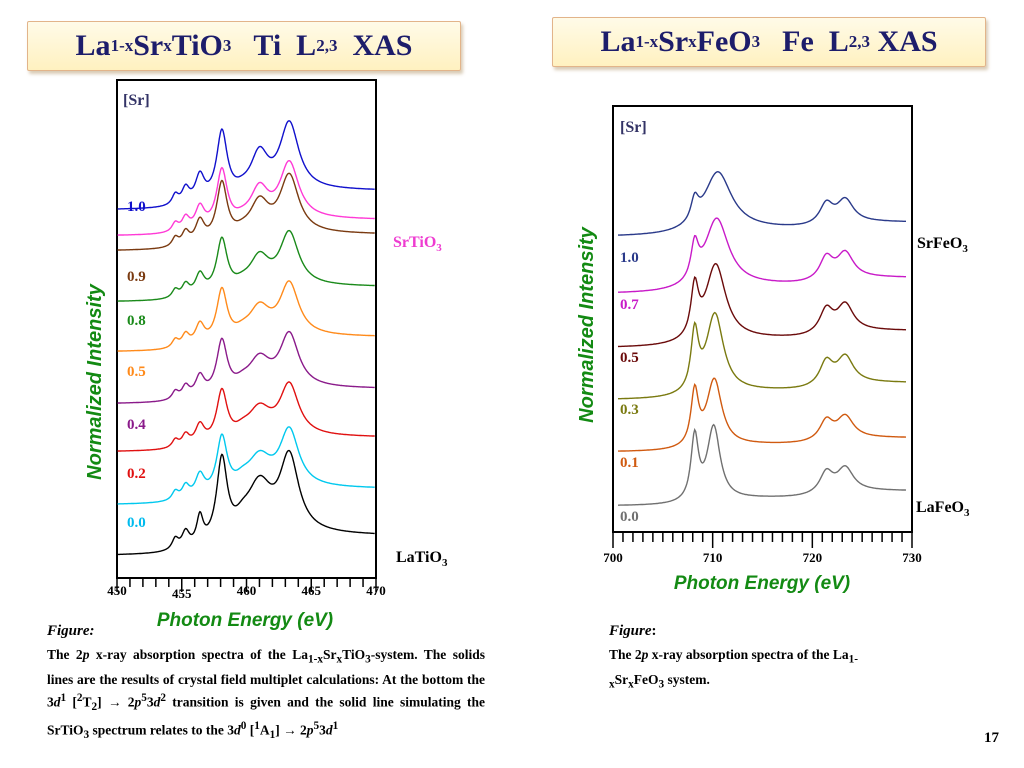 Image resolution: width=1024 pixels, height=768 pixels. What do you see at coordinates (246, 416) in the screenshot?
I see `series-line-0.2` at bounding box center [246, 416].